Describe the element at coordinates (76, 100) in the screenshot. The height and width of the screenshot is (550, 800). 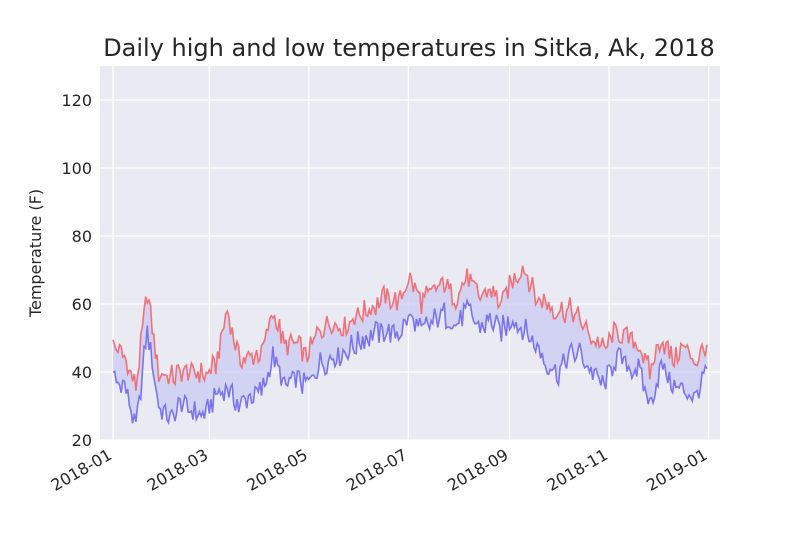
I see `y-tick-label: 120` at that location.